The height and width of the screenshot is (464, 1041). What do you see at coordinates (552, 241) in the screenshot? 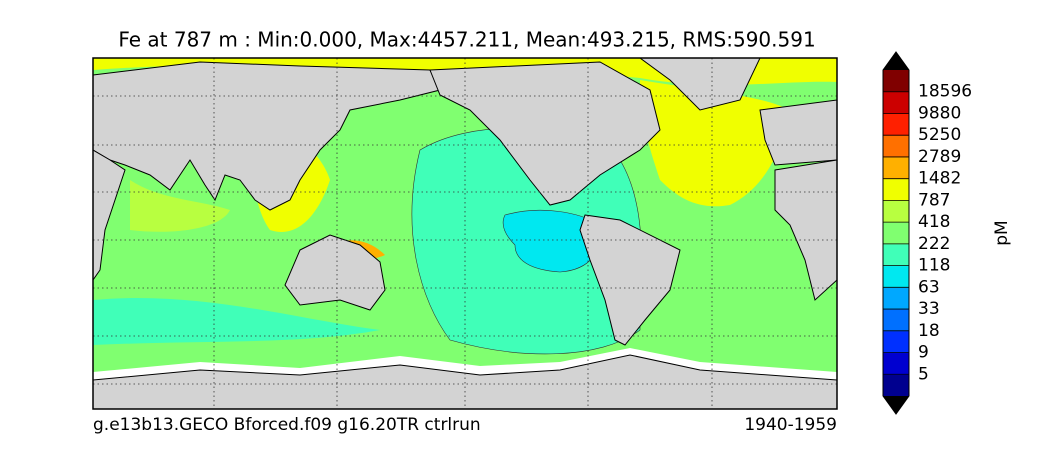
I see `pacific-cyan` at bounding box center [552, 241].